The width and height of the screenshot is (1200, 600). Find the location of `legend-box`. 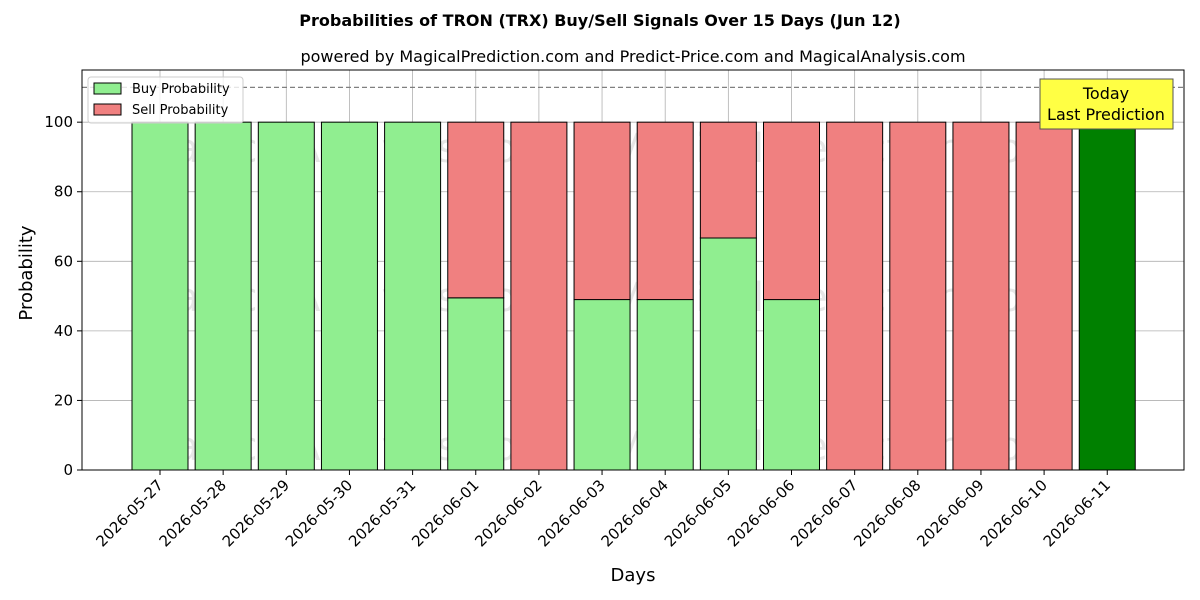

legend-box is located at coordinates (165, 100).